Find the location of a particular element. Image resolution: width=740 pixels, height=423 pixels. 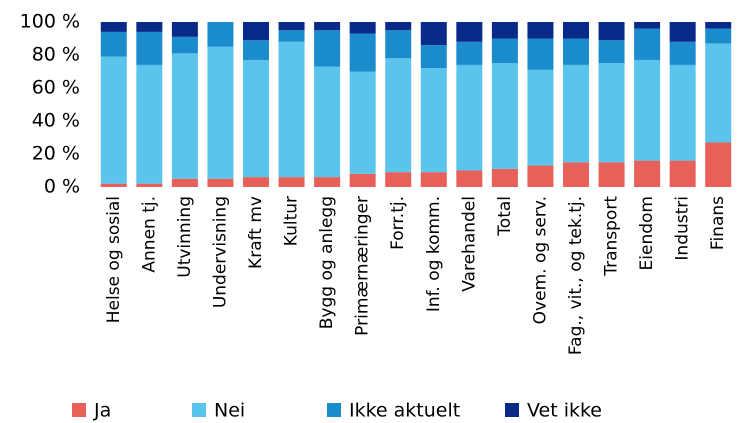

legend-label: Vet ikke is located at coordinates (564, 411).